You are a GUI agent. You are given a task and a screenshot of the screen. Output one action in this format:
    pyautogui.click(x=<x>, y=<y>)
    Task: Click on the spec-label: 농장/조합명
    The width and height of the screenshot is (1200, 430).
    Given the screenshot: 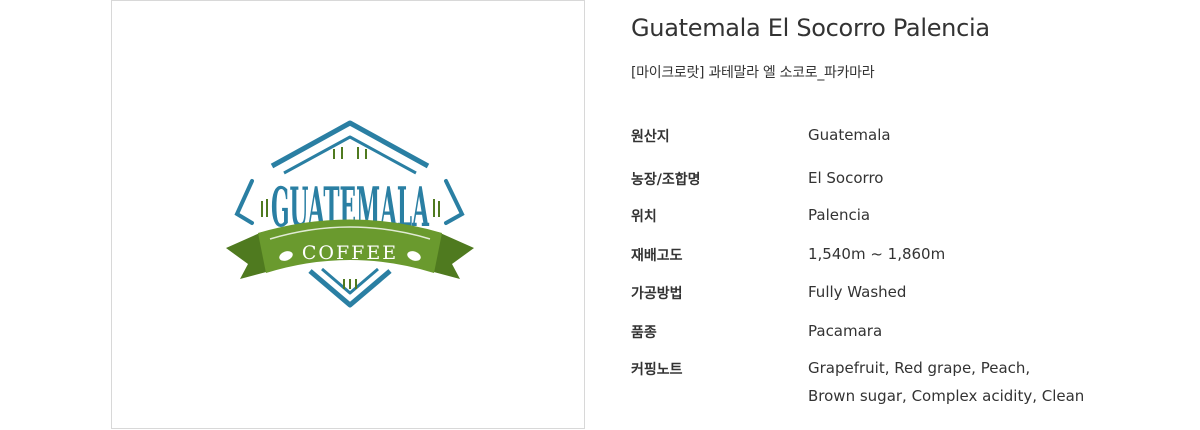 What is the action you would take?
    pyautogui.click(x=666, y=180)
    